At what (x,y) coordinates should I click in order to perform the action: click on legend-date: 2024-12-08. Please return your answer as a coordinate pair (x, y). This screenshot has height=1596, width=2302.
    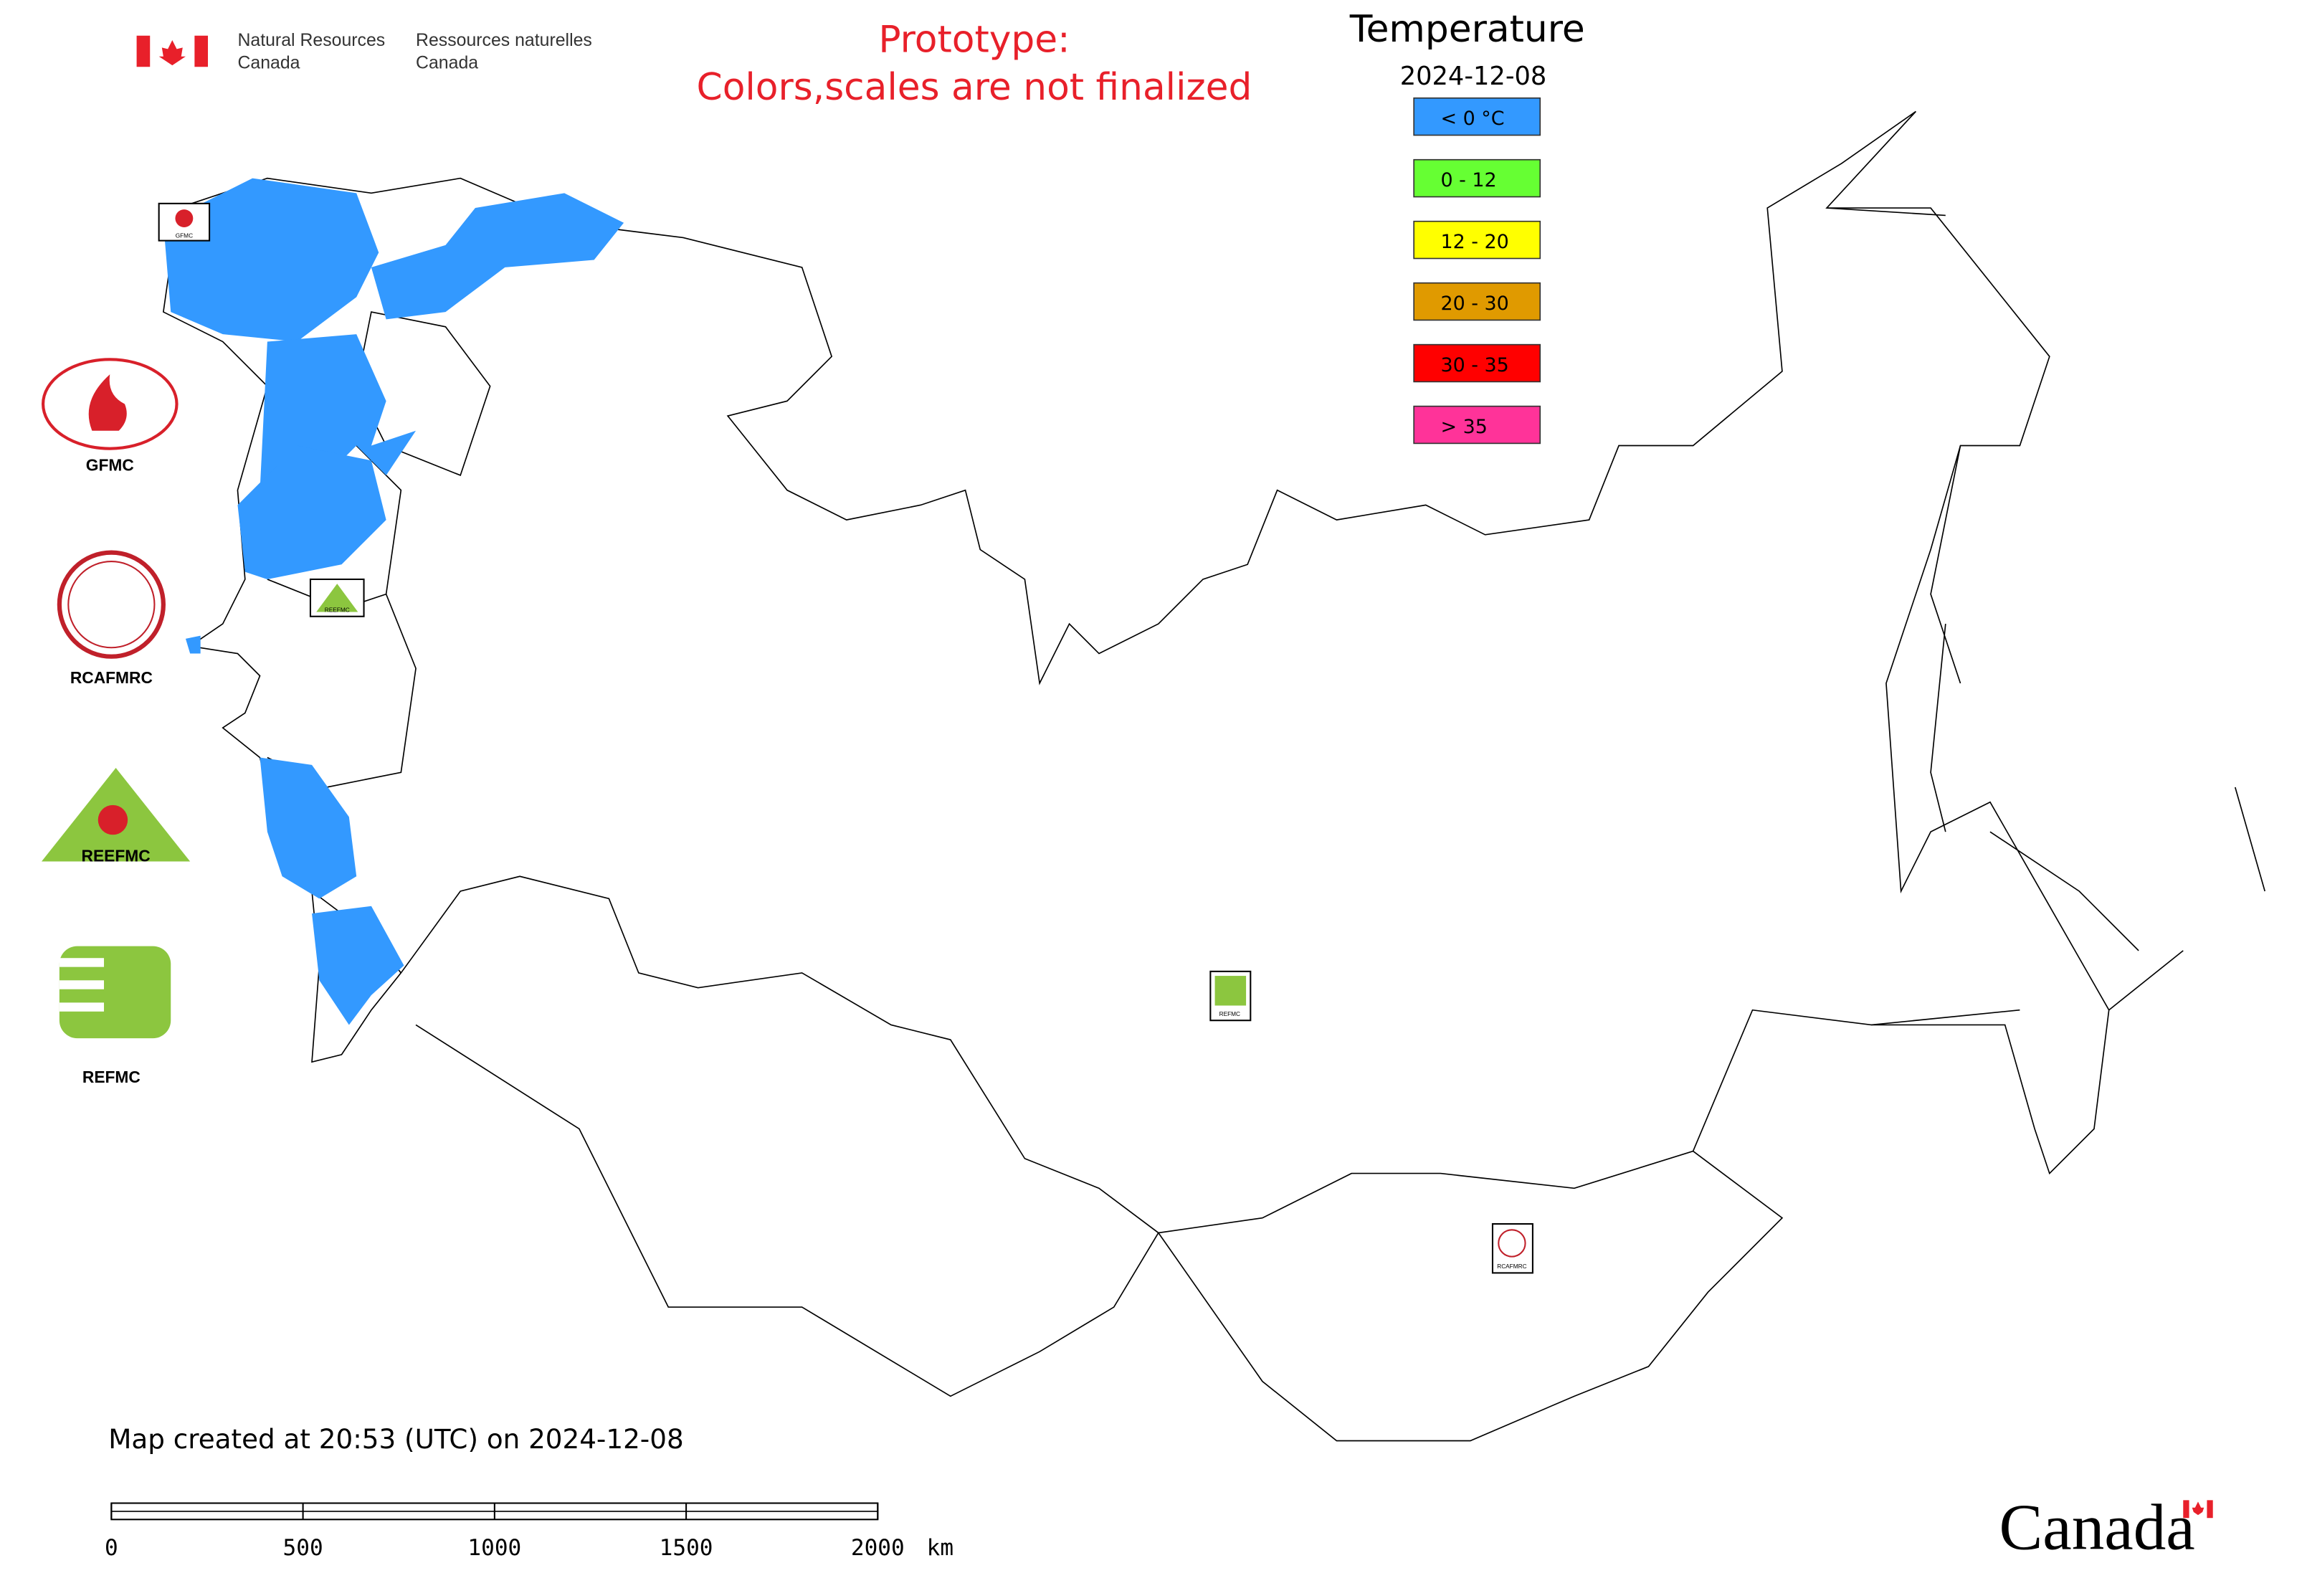
    Looking at the image, I should click on (1474, 76).